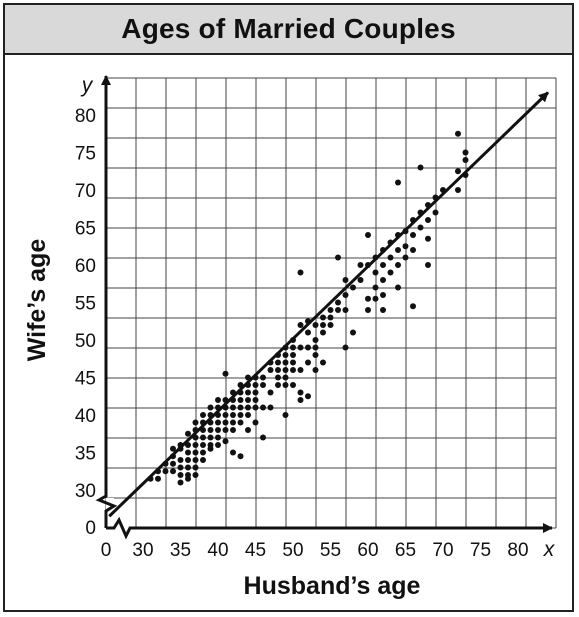 The image size is (579, 617). What do you see at coordinates (85, 454) in the screenshot?
I see `y-tick-label: 35` at bounding box center [85, 454].